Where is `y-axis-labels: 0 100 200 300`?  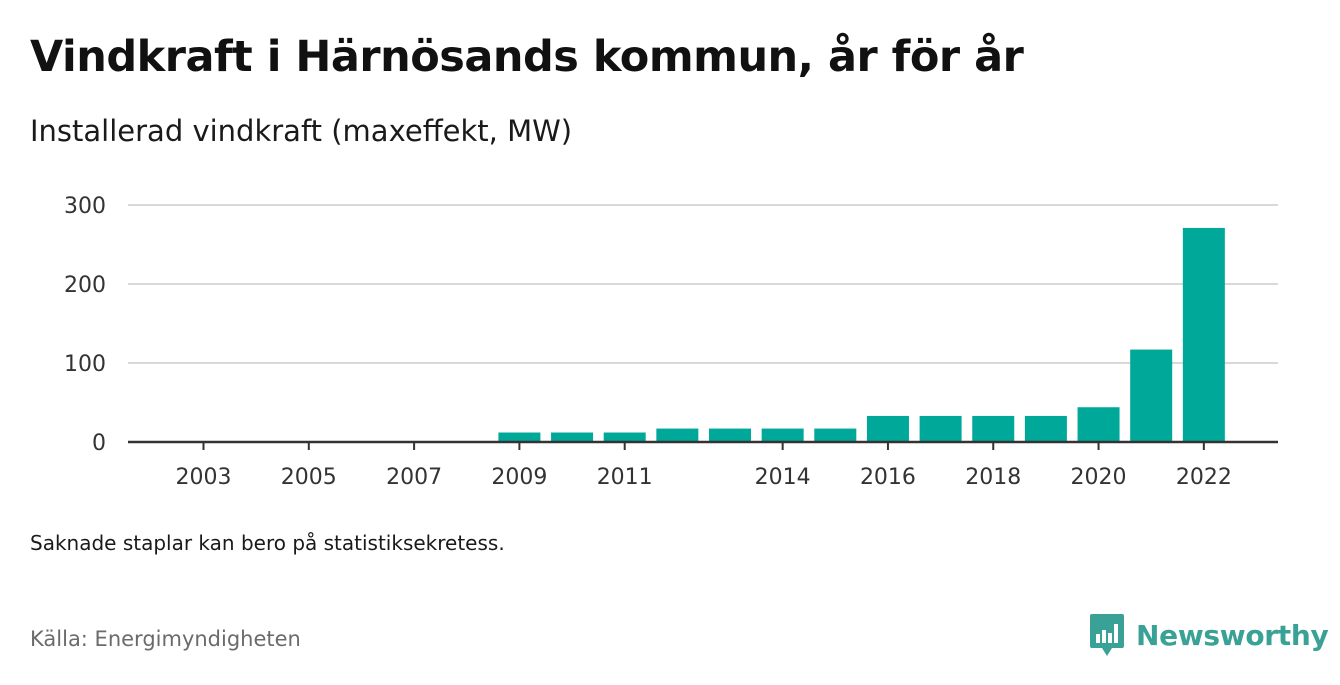 y-axis-labels: 0 100 200 300 is located at coordinates (85, 325).